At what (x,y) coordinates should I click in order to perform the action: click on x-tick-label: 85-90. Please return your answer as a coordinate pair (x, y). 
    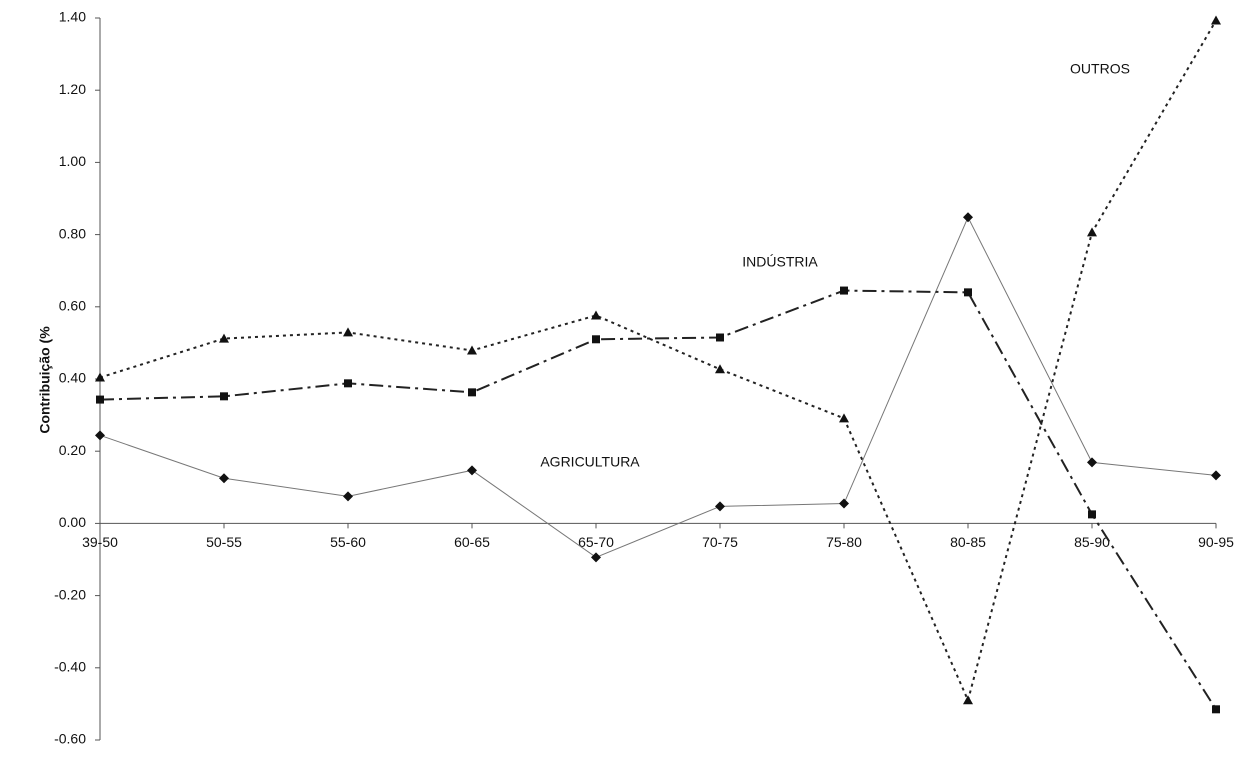
    Looking at the image, I should click on (1092, 542).